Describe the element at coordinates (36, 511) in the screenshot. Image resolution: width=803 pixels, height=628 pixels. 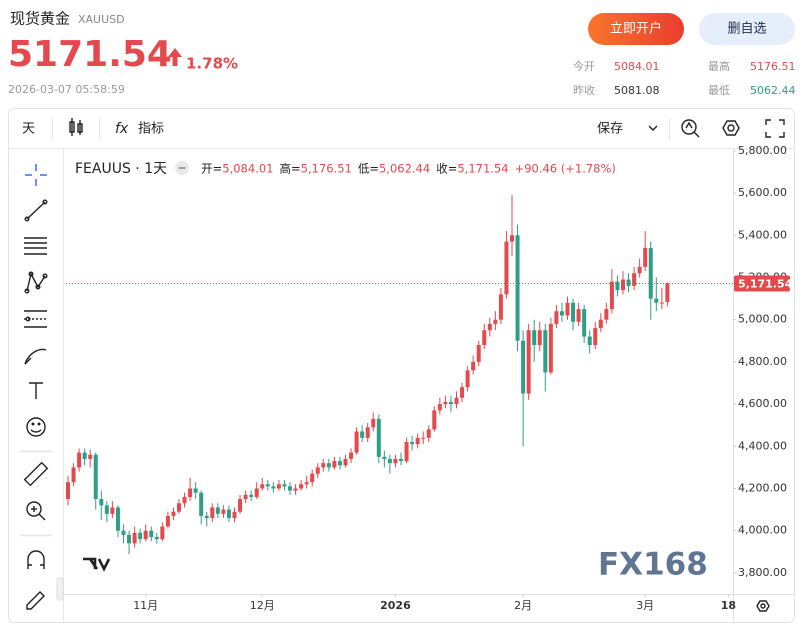
I see `zoom-tool` at that location.